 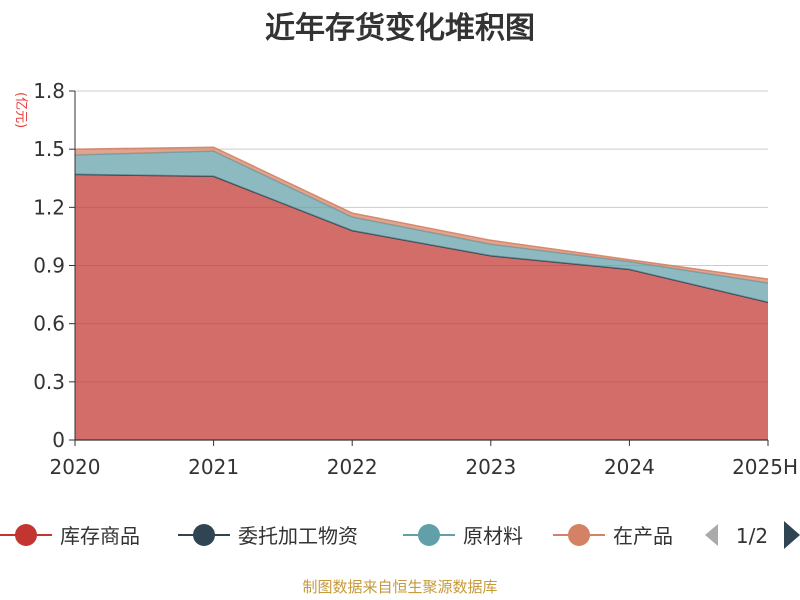 I want to click on legend-pager: 1/2, so click(x=752, y=535).